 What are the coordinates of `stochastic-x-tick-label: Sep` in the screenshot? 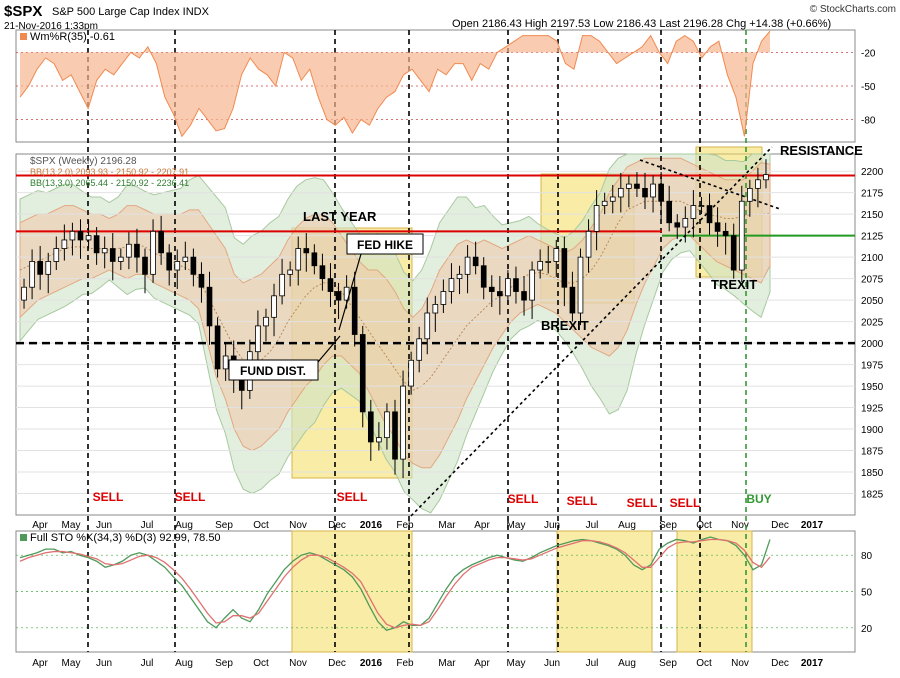 It's located at (668, 663).